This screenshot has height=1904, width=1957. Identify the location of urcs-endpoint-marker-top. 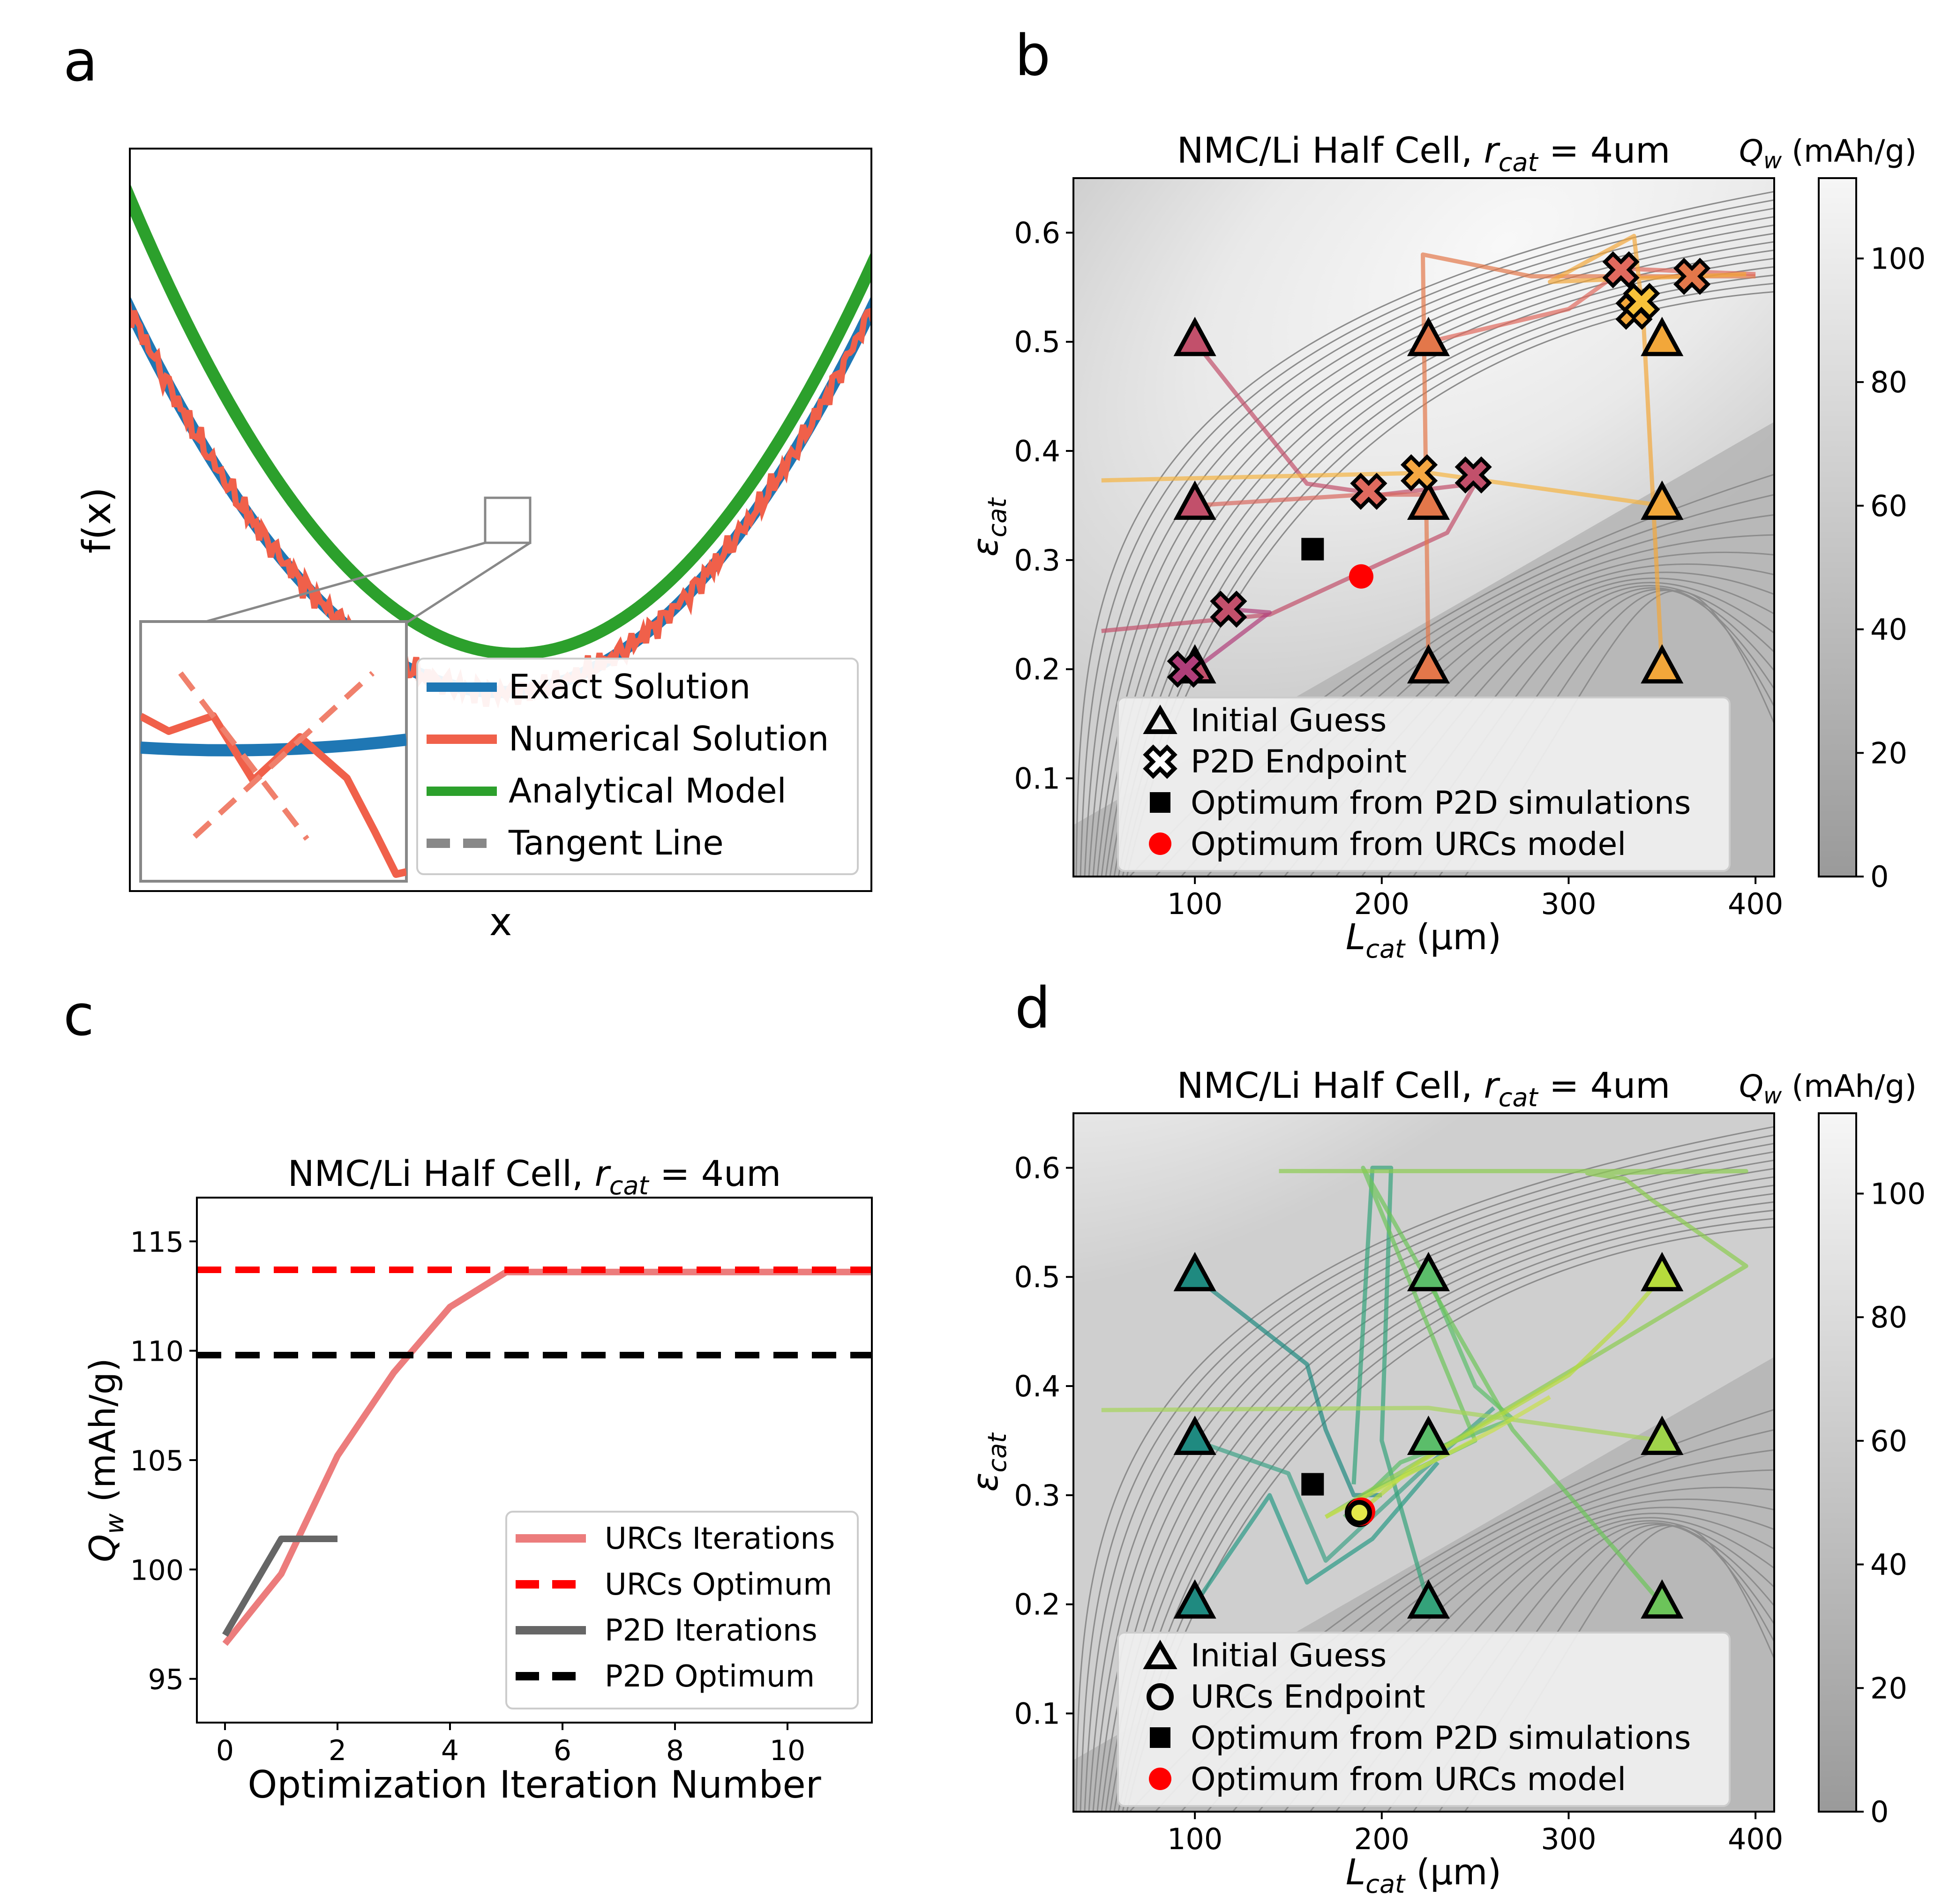
(1359, 1513).